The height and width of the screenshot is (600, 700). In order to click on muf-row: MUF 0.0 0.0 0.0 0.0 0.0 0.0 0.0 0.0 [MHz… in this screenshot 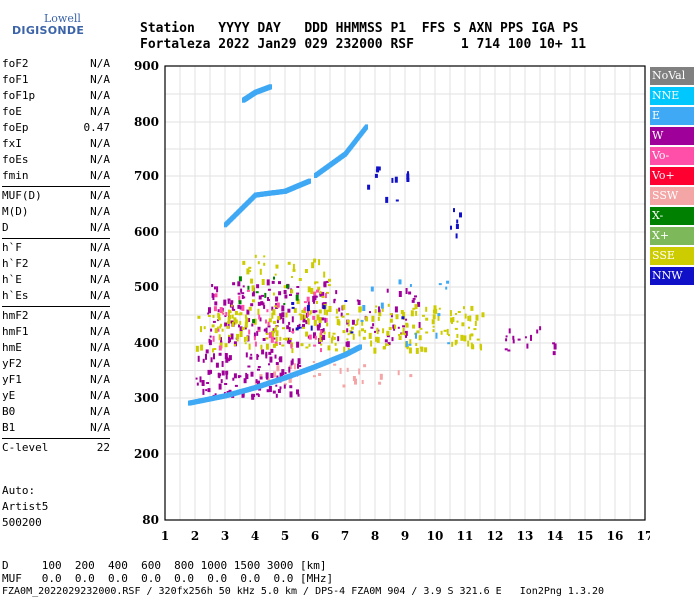, I will do `click(168, 578)`.